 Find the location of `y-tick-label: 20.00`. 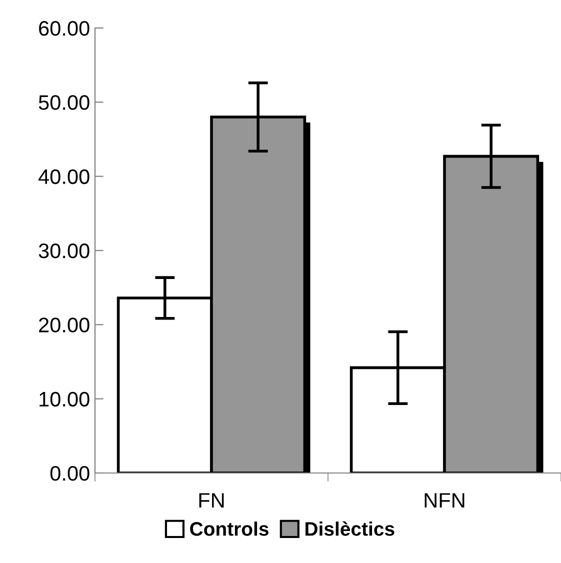

y-tick-label: 20.00 is located at coordinates (64, 325).